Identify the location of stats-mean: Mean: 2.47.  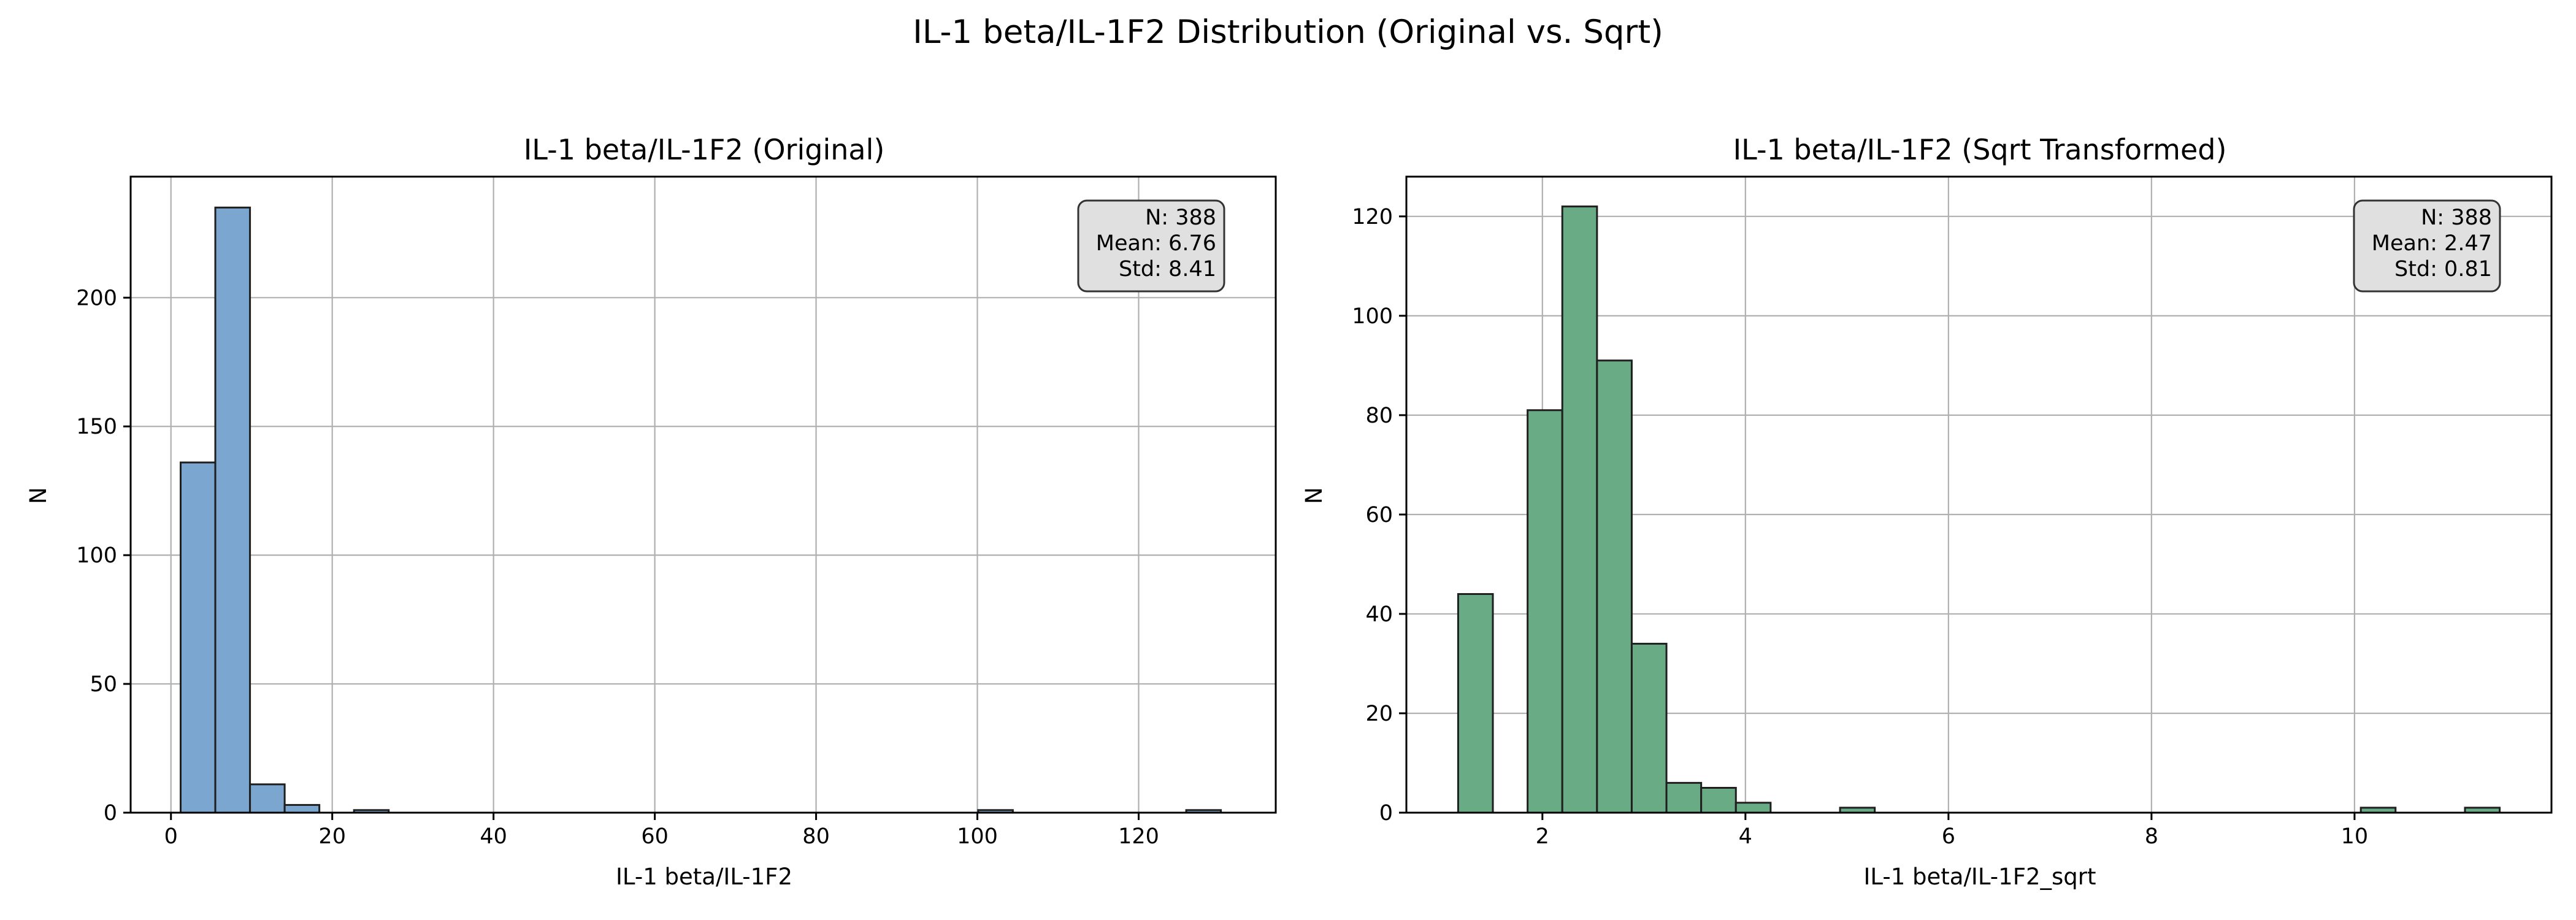
(2432, 243).